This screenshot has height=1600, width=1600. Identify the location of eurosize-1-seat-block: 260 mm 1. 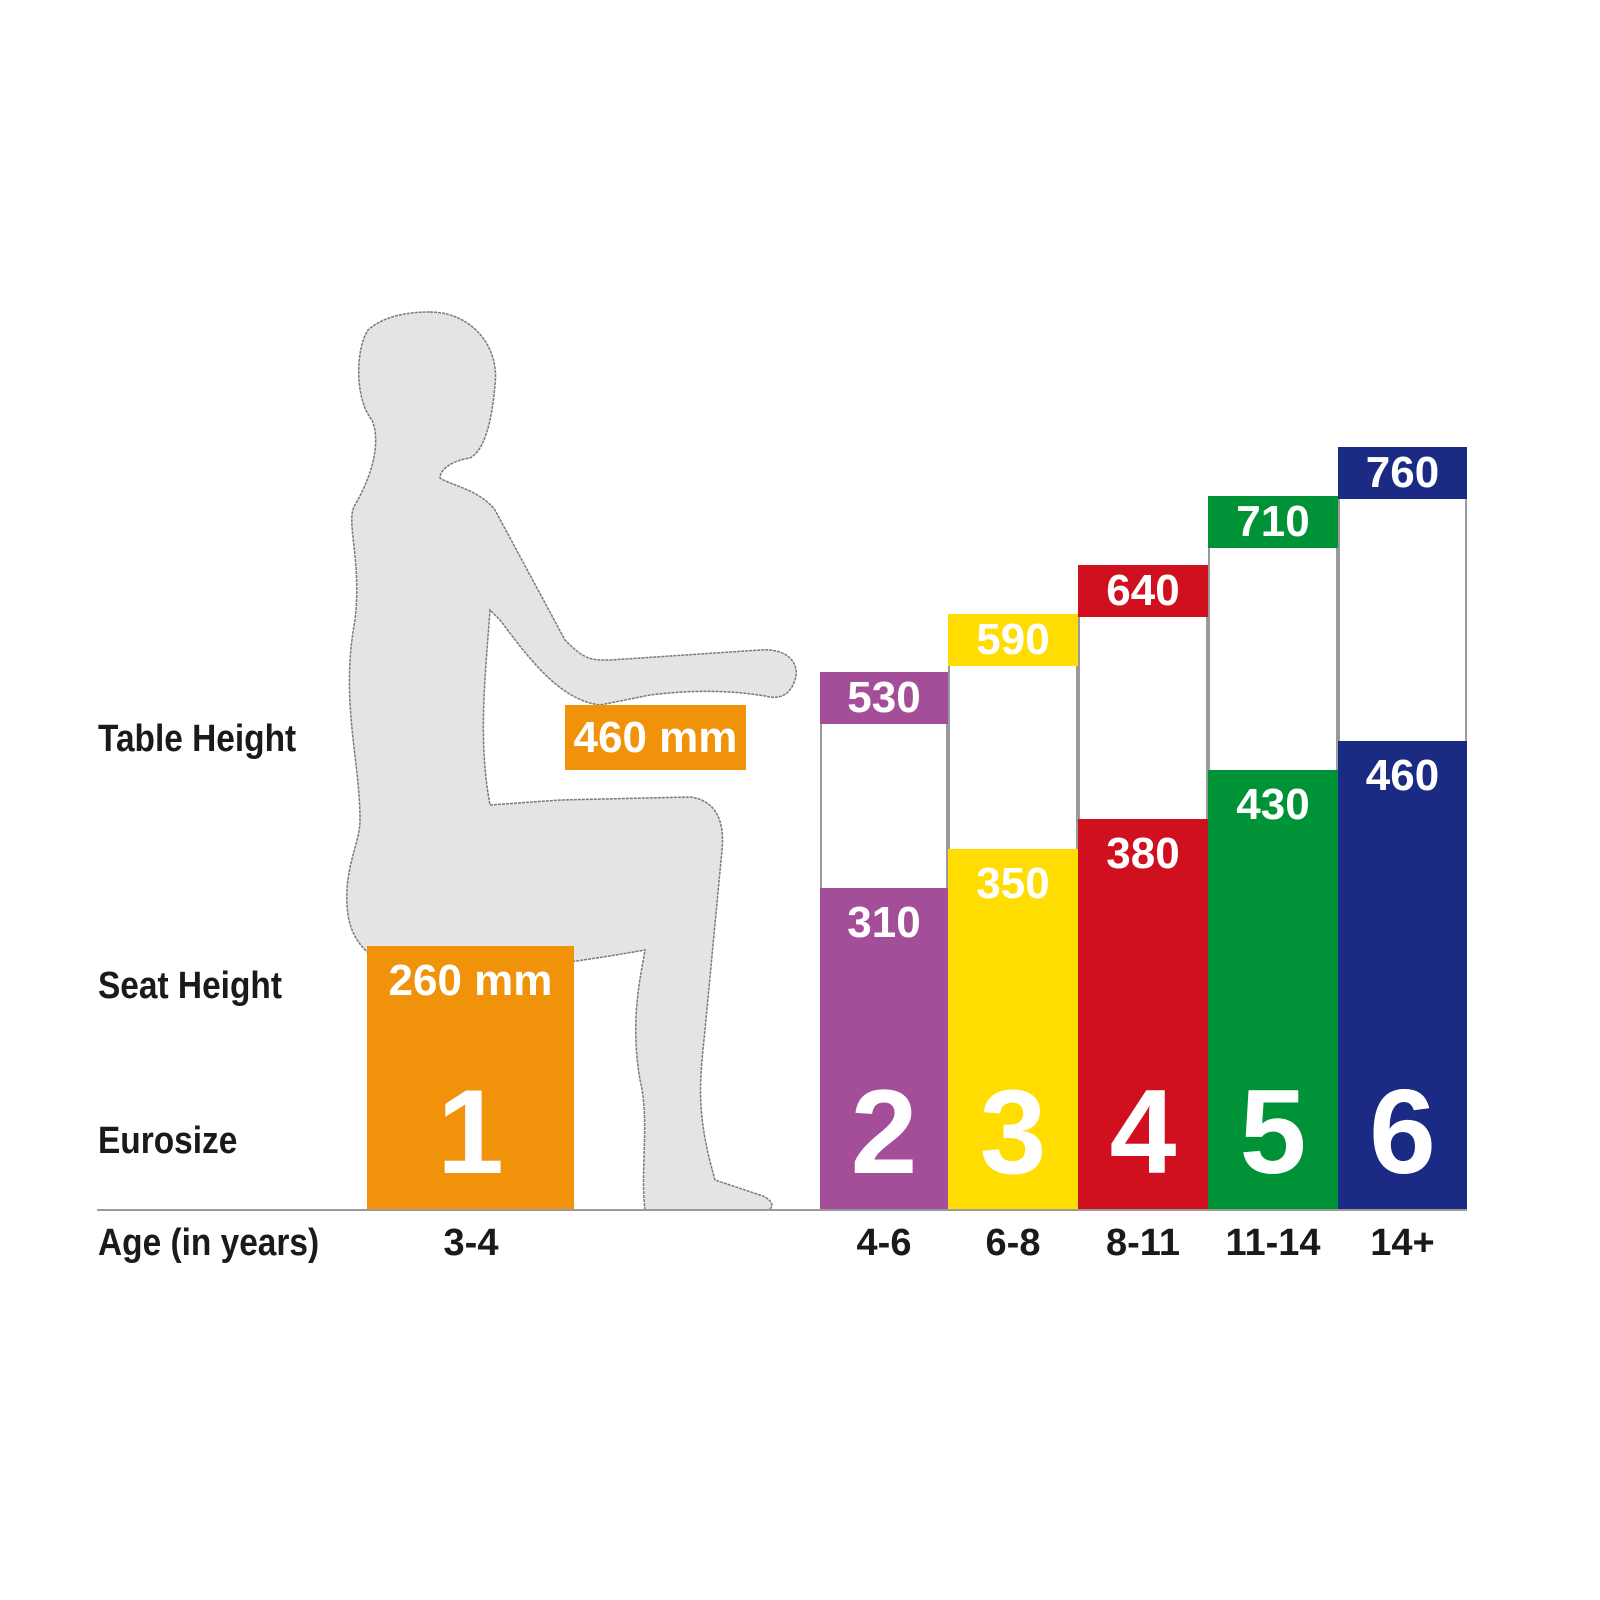
(470, 1078).